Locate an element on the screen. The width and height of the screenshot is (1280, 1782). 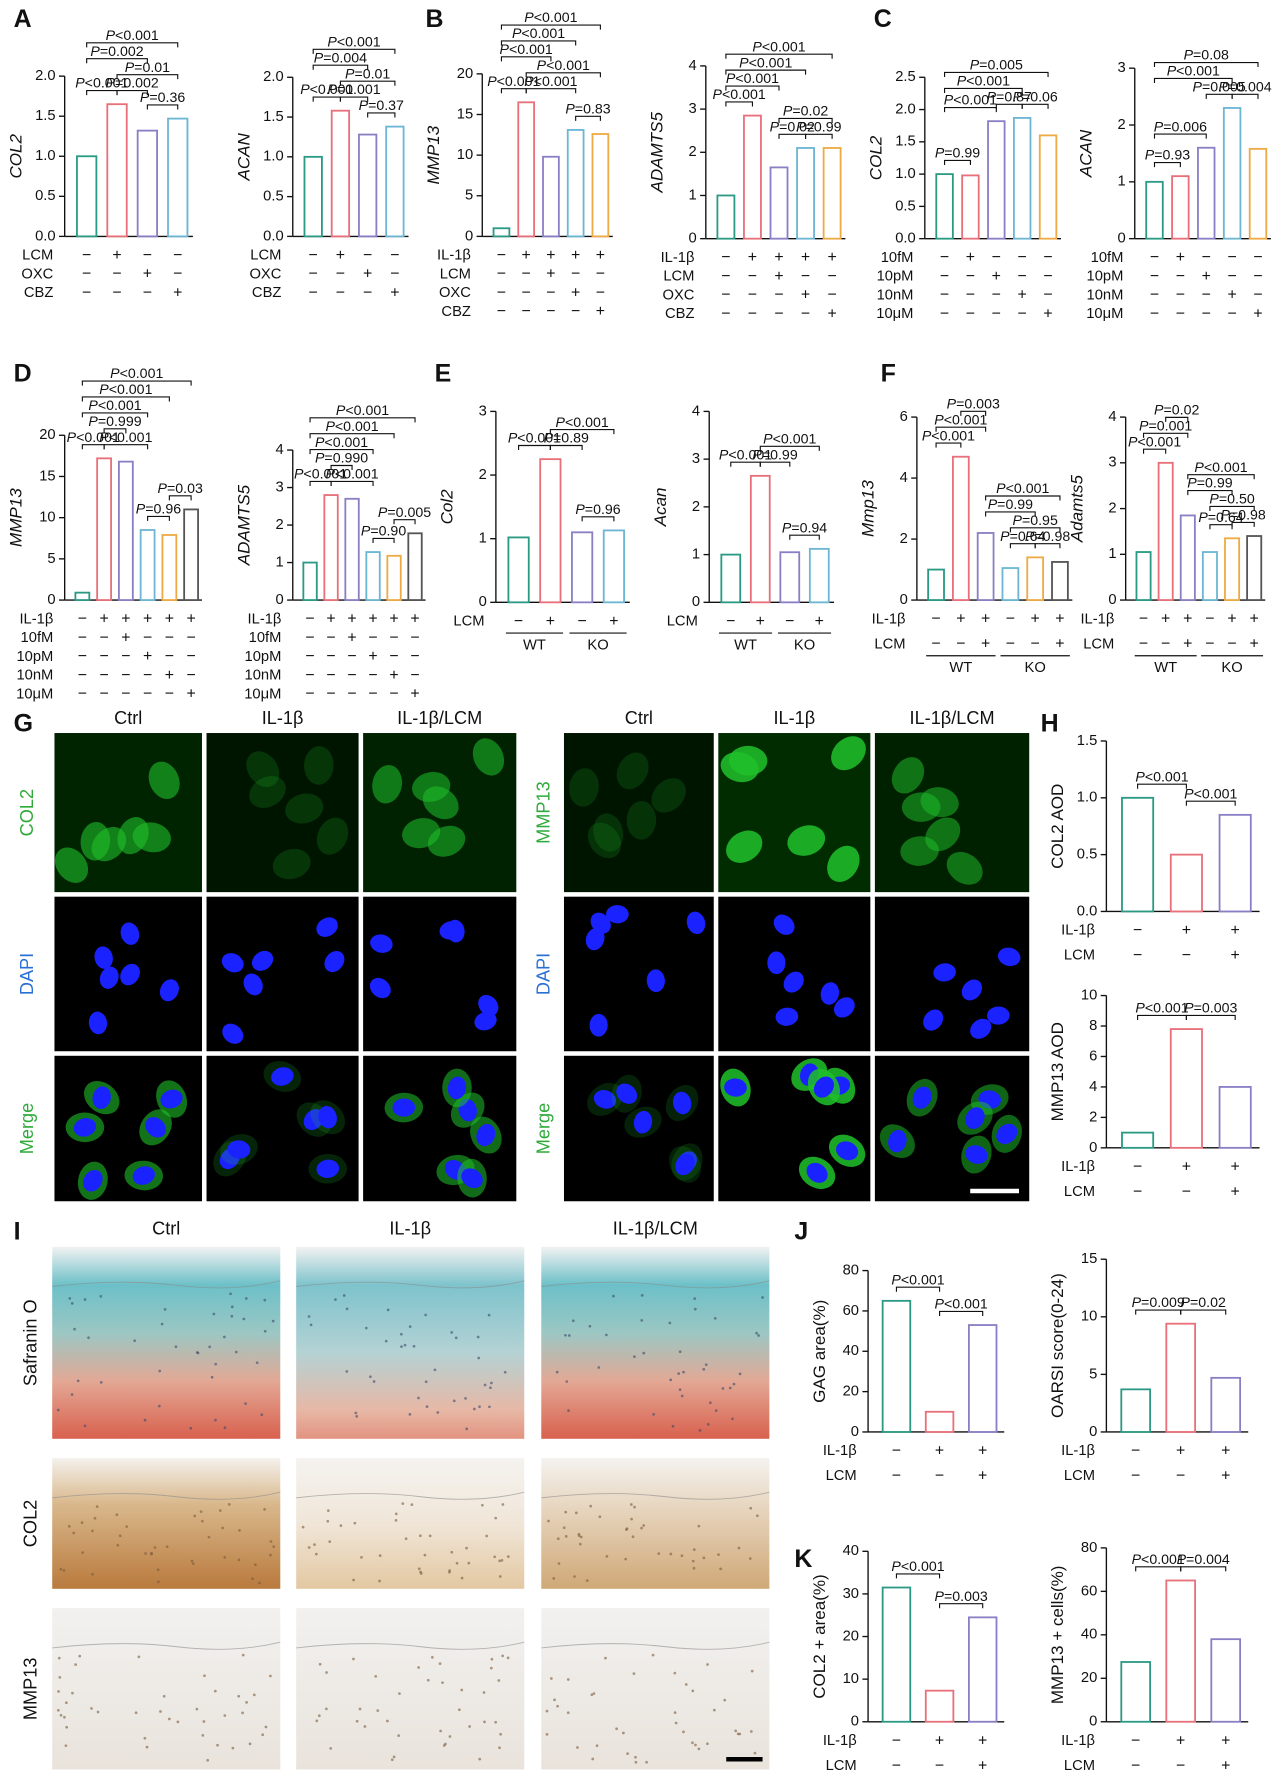
condition-name: LCM is located at coordinates (841, 1766).